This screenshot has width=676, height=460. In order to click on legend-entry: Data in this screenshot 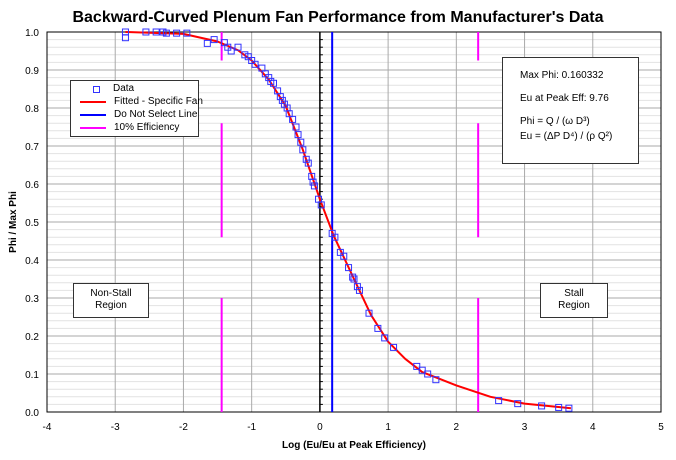, I will do `click(106, 89)`.